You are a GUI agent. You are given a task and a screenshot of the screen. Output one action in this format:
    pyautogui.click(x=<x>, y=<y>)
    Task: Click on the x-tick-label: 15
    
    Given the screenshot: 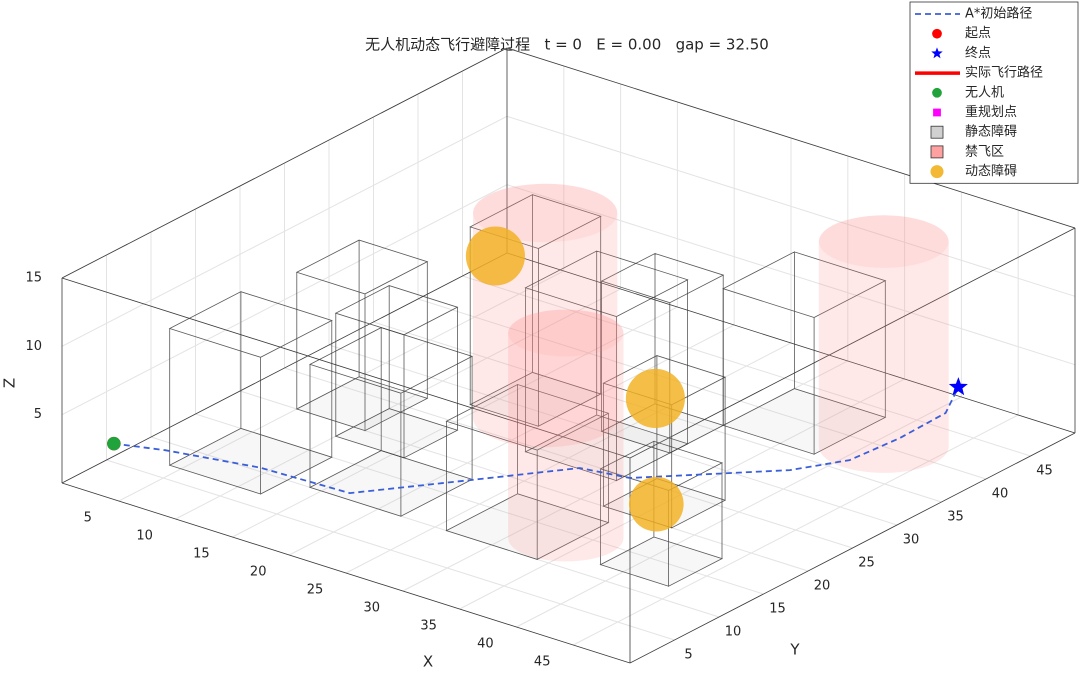 What is the action you would take?
    pyautogui.click(x=201, y=554)
    